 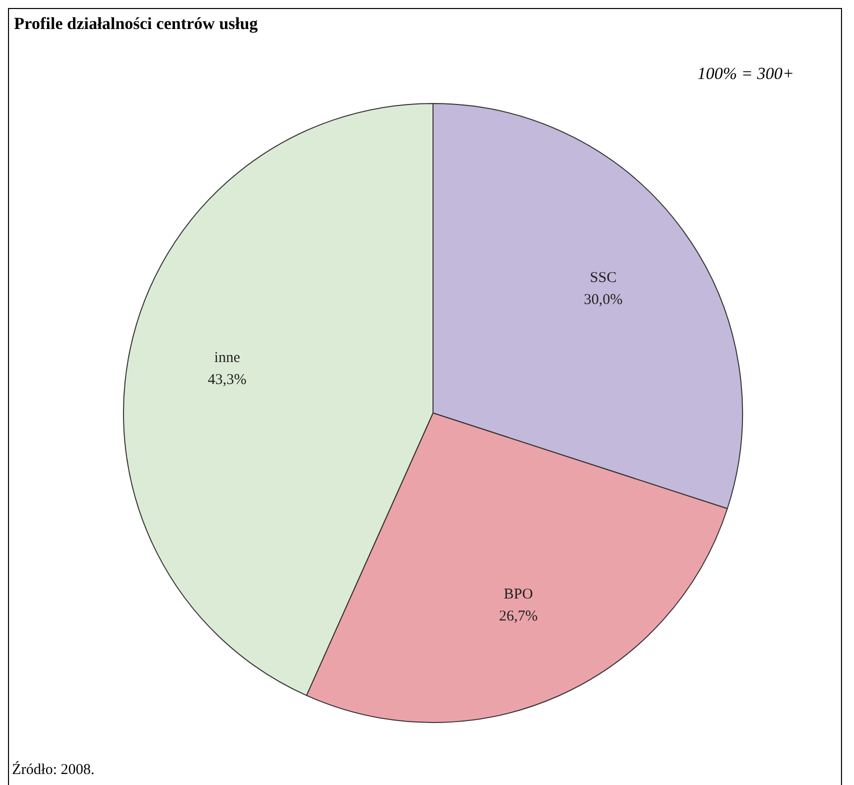 I want to click on slice-label: BPO, so click(x=519, y=594).